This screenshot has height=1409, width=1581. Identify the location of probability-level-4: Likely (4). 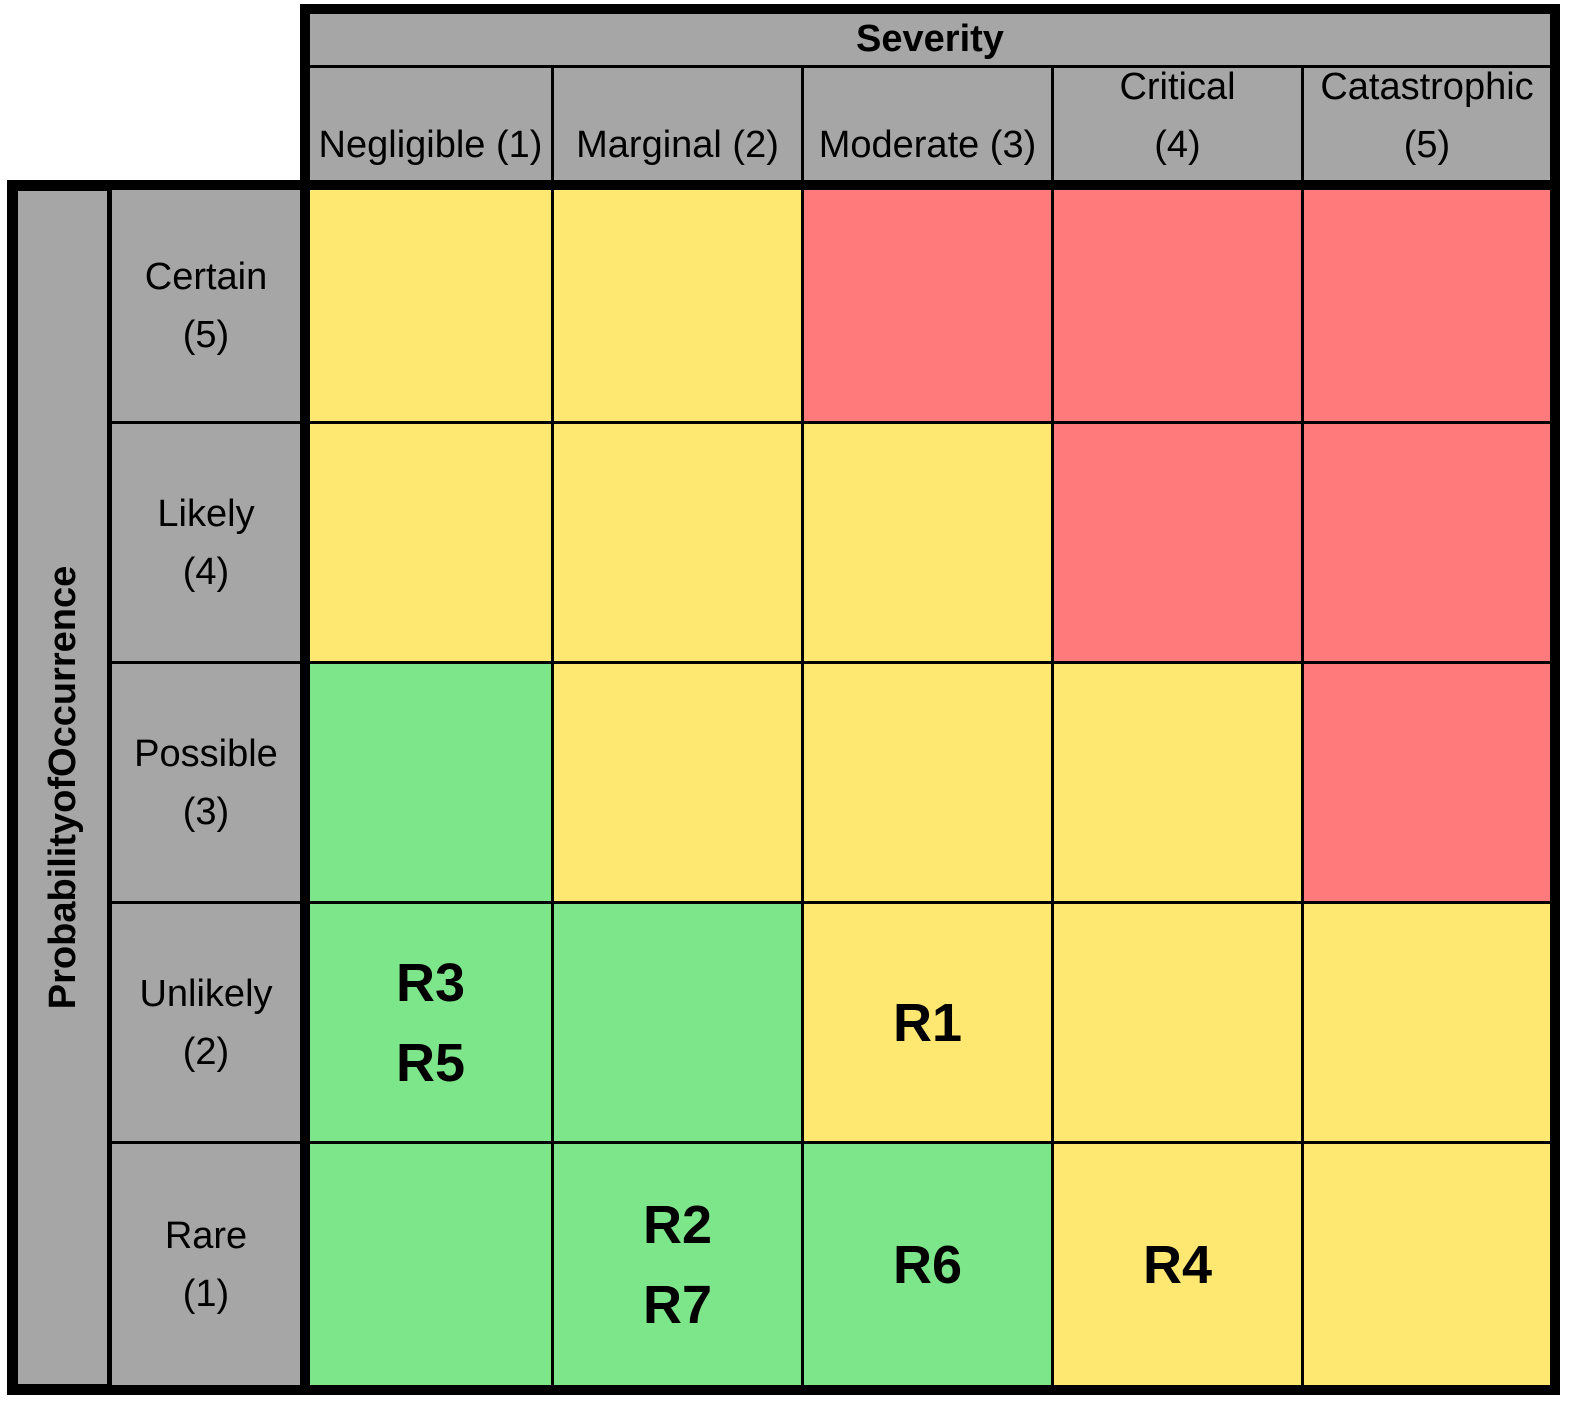
(206, 544).